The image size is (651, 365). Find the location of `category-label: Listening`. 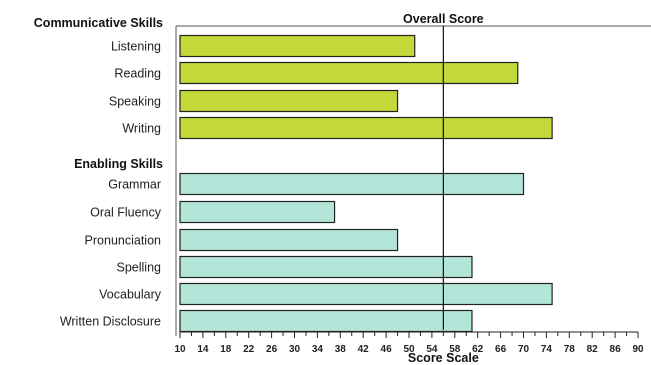

category-label: Listening is located at coordinates (136, 47).